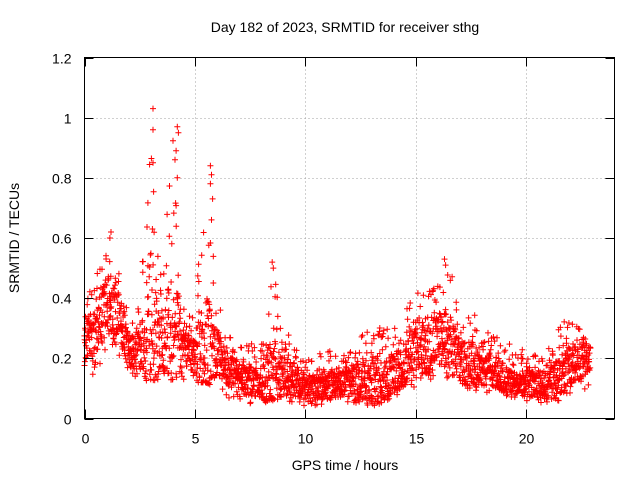 This screenshot has width=640, height=480. I want to click on x-tick-label: 5, so click(196, 439).